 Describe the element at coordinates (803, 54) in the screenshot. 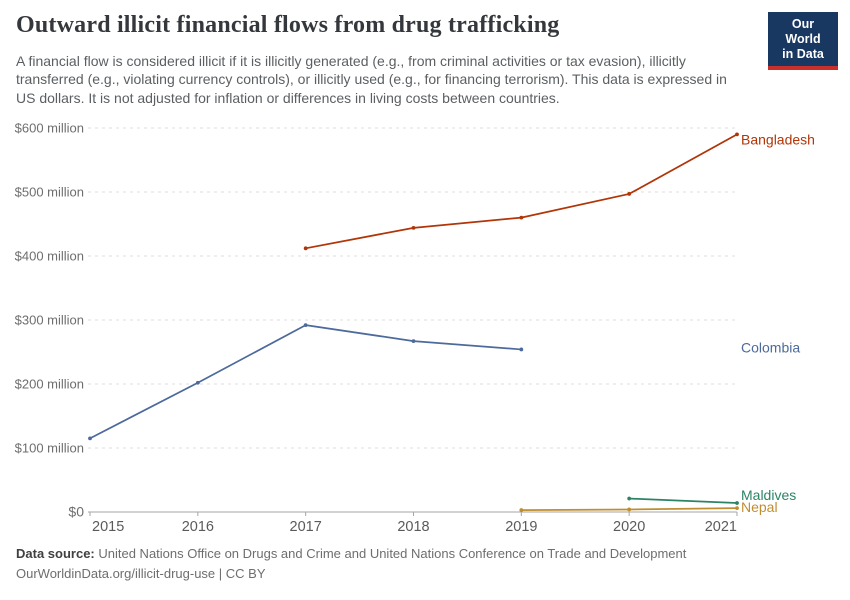

I see `owid-logo-line2: in Data` at that location.